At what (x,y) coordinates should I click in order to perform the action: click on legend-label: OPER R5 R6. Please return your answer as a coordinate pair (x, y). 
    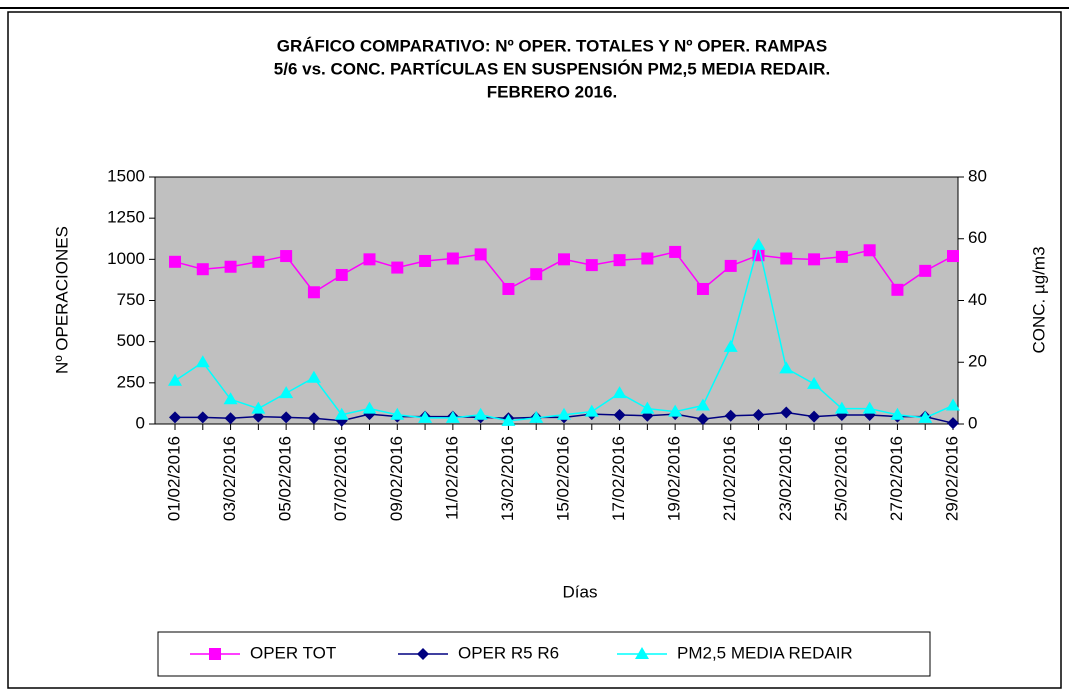
    Looking at the image, I should click on (508, 652).